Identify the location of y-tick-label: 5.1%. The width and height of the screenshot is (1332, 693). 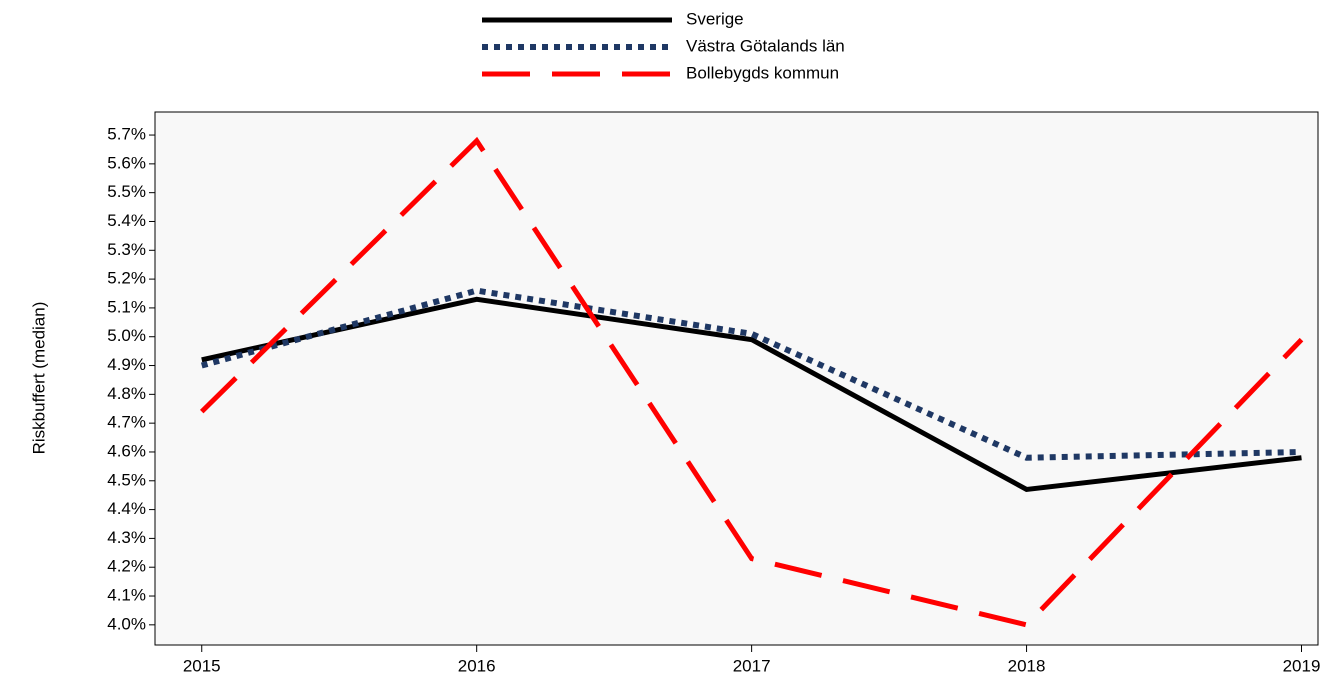
(126, 306).